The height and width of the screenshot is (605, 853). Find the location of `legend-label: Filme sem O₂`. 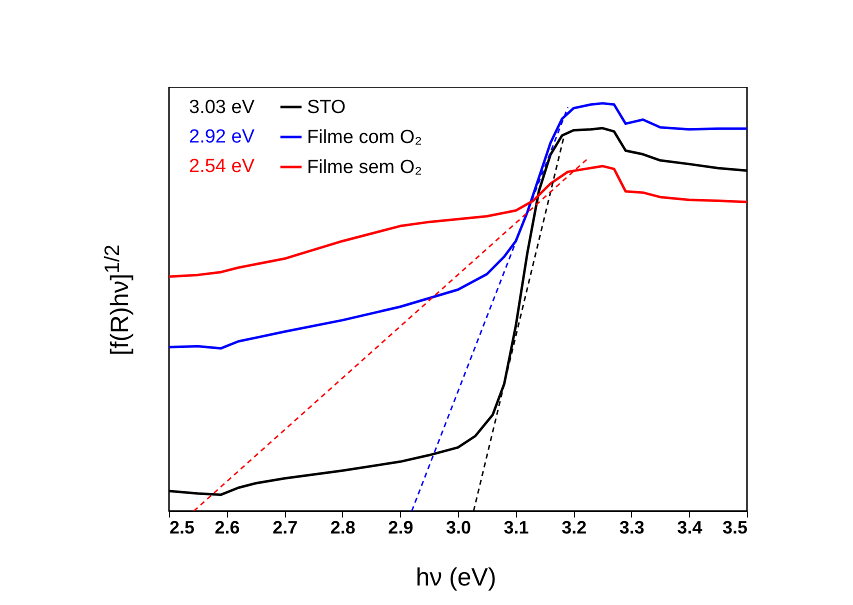

legend-label: Filme sem O₂ is located at coordinates (364, 167).